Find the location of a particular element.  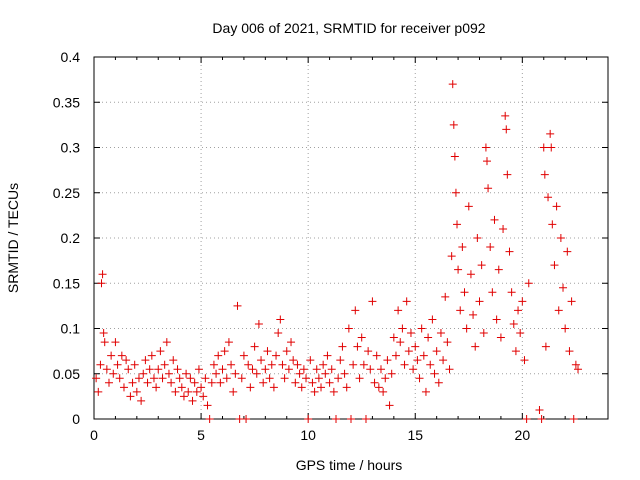

y-tick-label-3: 0.15 is located at coordinates (66, 283).